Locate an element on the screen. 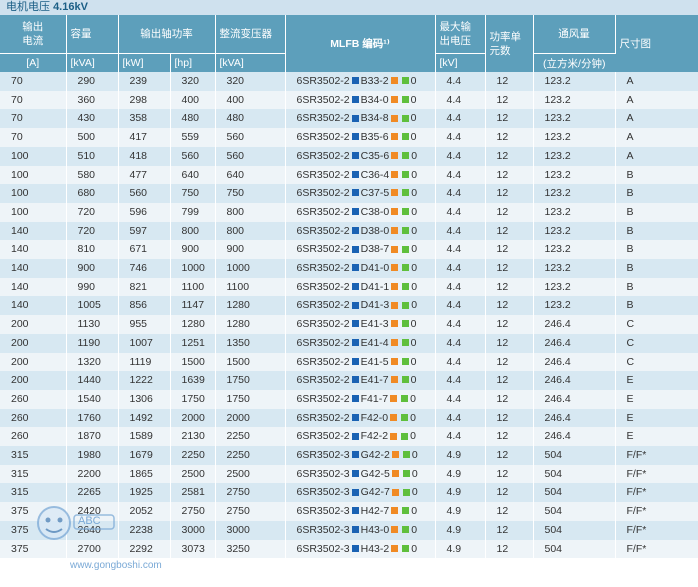 The image size is (698, 587). cell-kva: 580 is located at coordinates (92, 175).